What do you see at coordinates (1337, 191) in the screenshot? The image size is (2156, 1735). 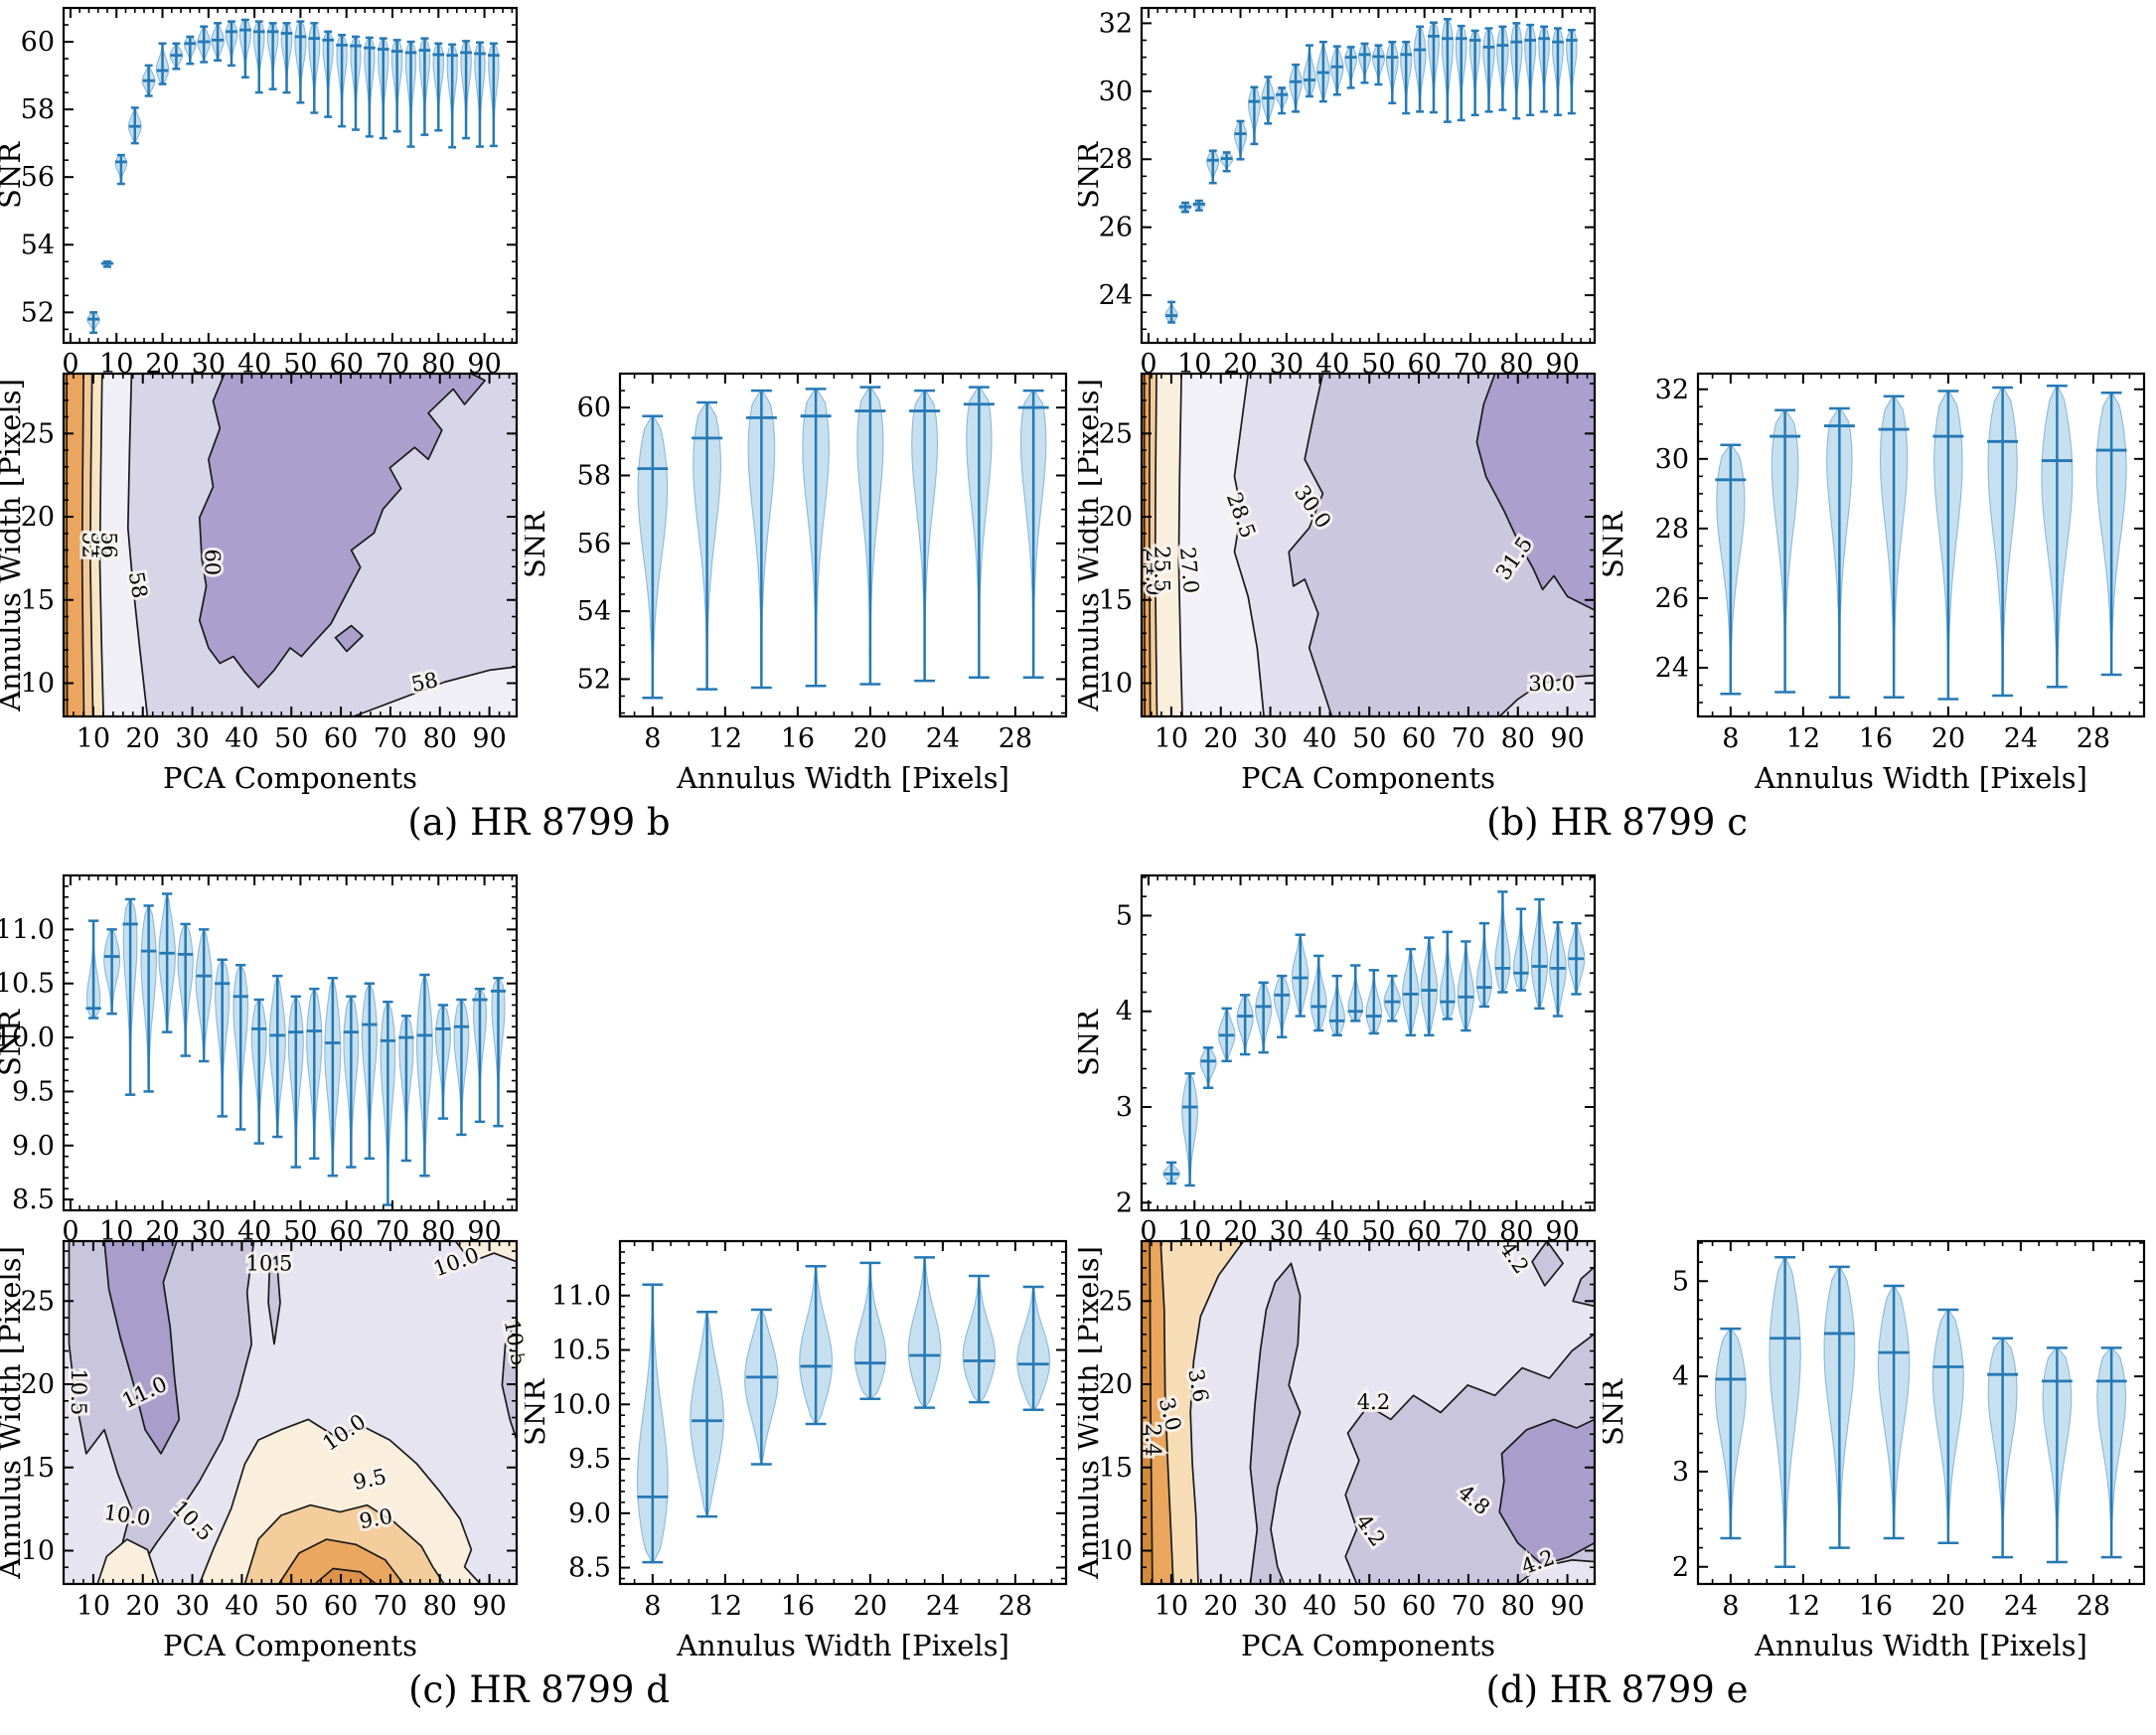 I see `snr-vs-pca-violin-chart: 24 26 28 30 32 0 10 20 30 40 50 60 70 80 90 SNR` at bounding box center [1337, 191].